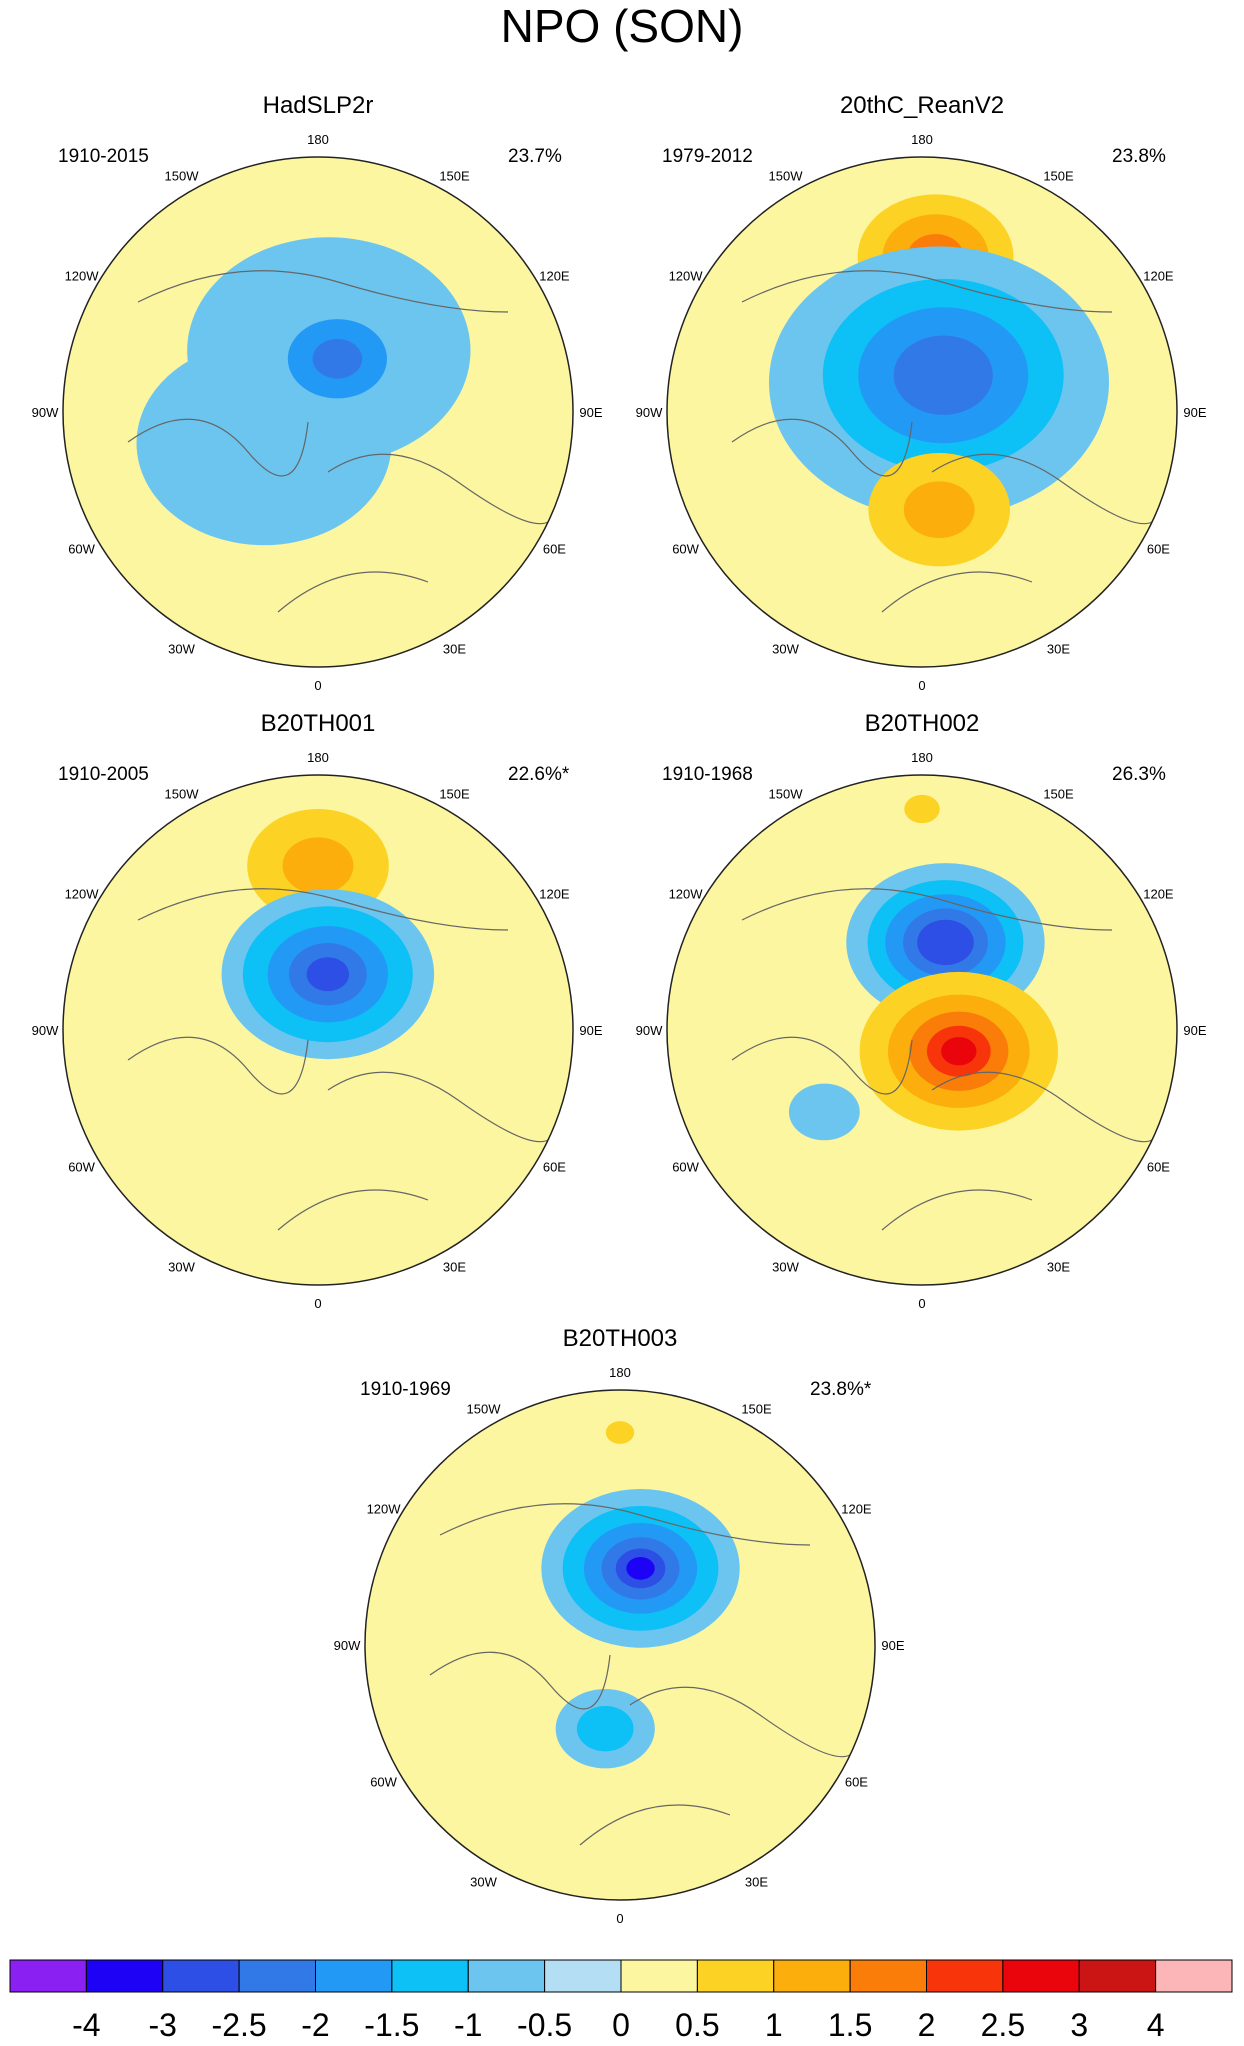  I want to click on panel-title: HadSLP2r, so click(318, 105).